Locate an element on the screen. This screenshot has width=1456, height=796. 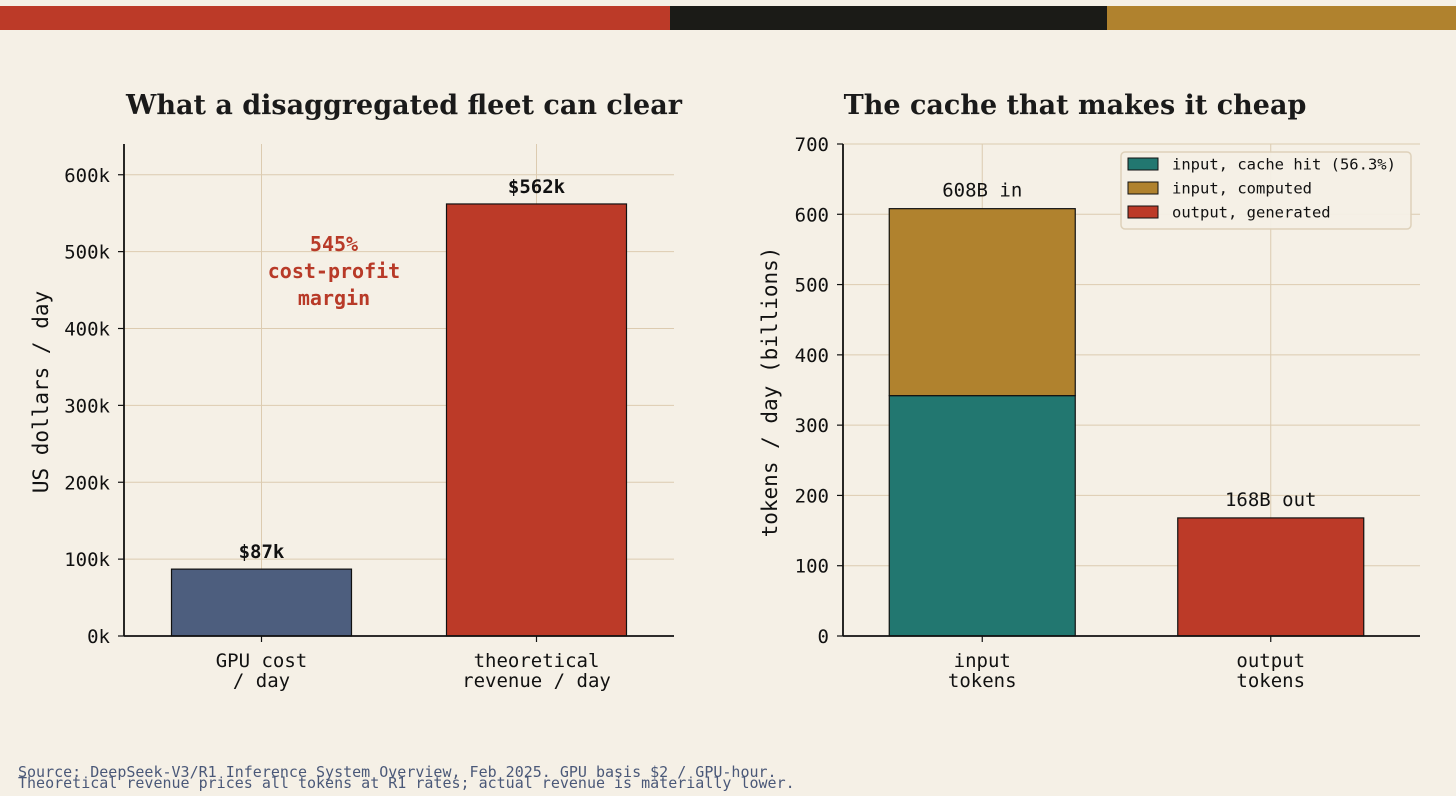
chart2-y-tick-label: 700 is located at coordinates (812, 145).